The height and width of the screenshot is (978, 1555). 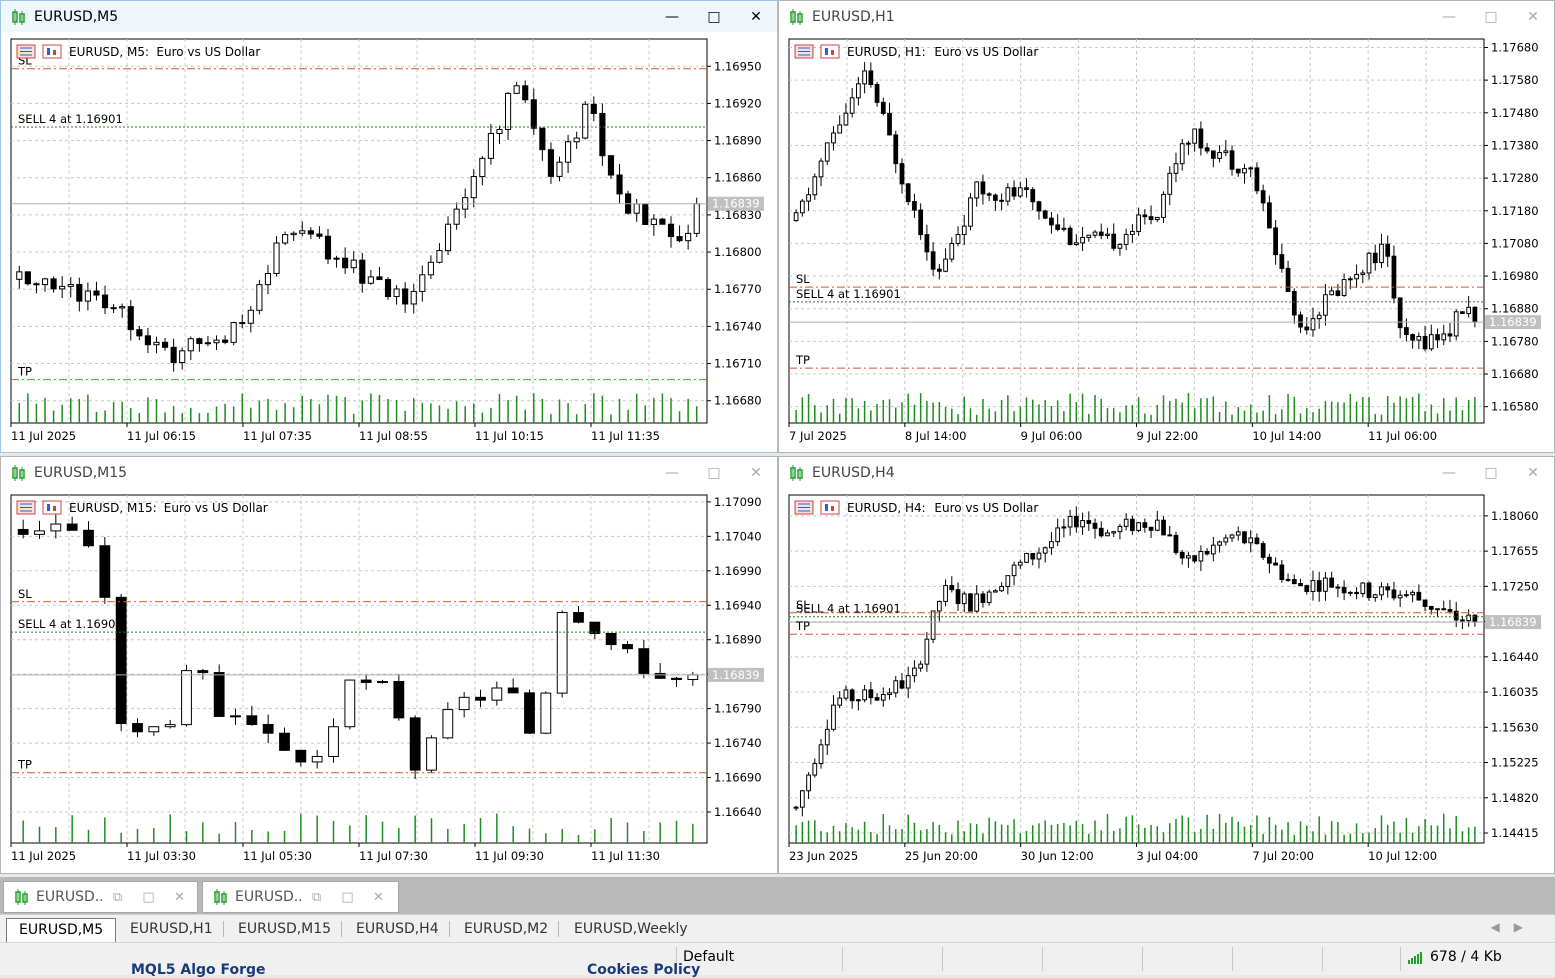 I want to click on connection-status: 678 / 4 Kb, so click(x=1455, y=957).